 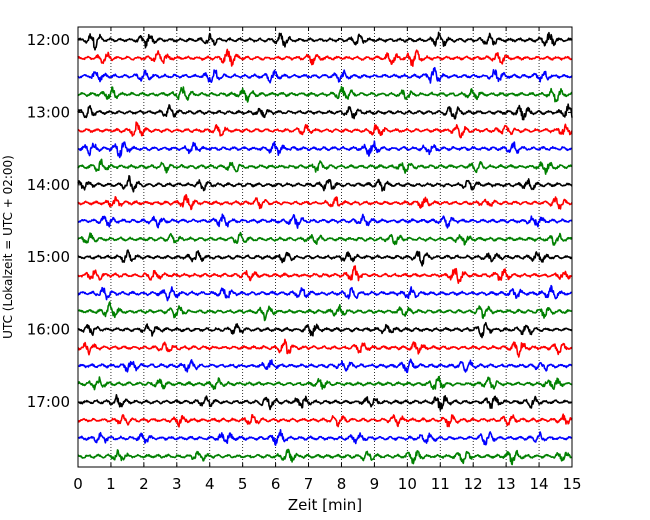 What do you see at coordinates (48, 257) in the screenshot?
I see `y-tick-label: 15:00` at bounding box center [48, 257].